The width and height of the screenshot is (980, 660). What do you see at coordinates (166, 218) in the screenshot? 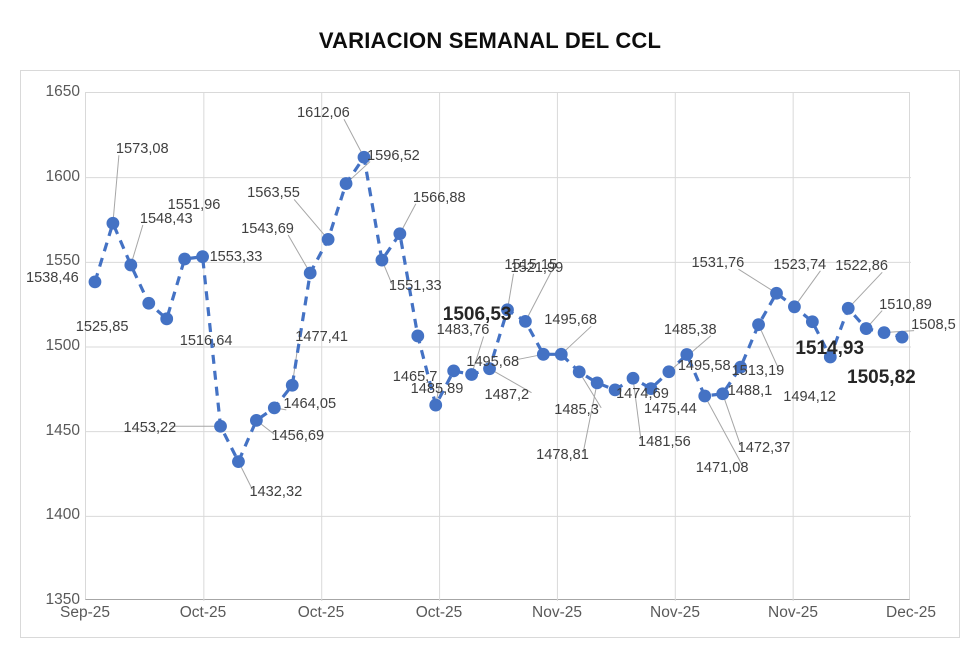
I see `data-label: 1548,43` at bounding box center [166, 218].